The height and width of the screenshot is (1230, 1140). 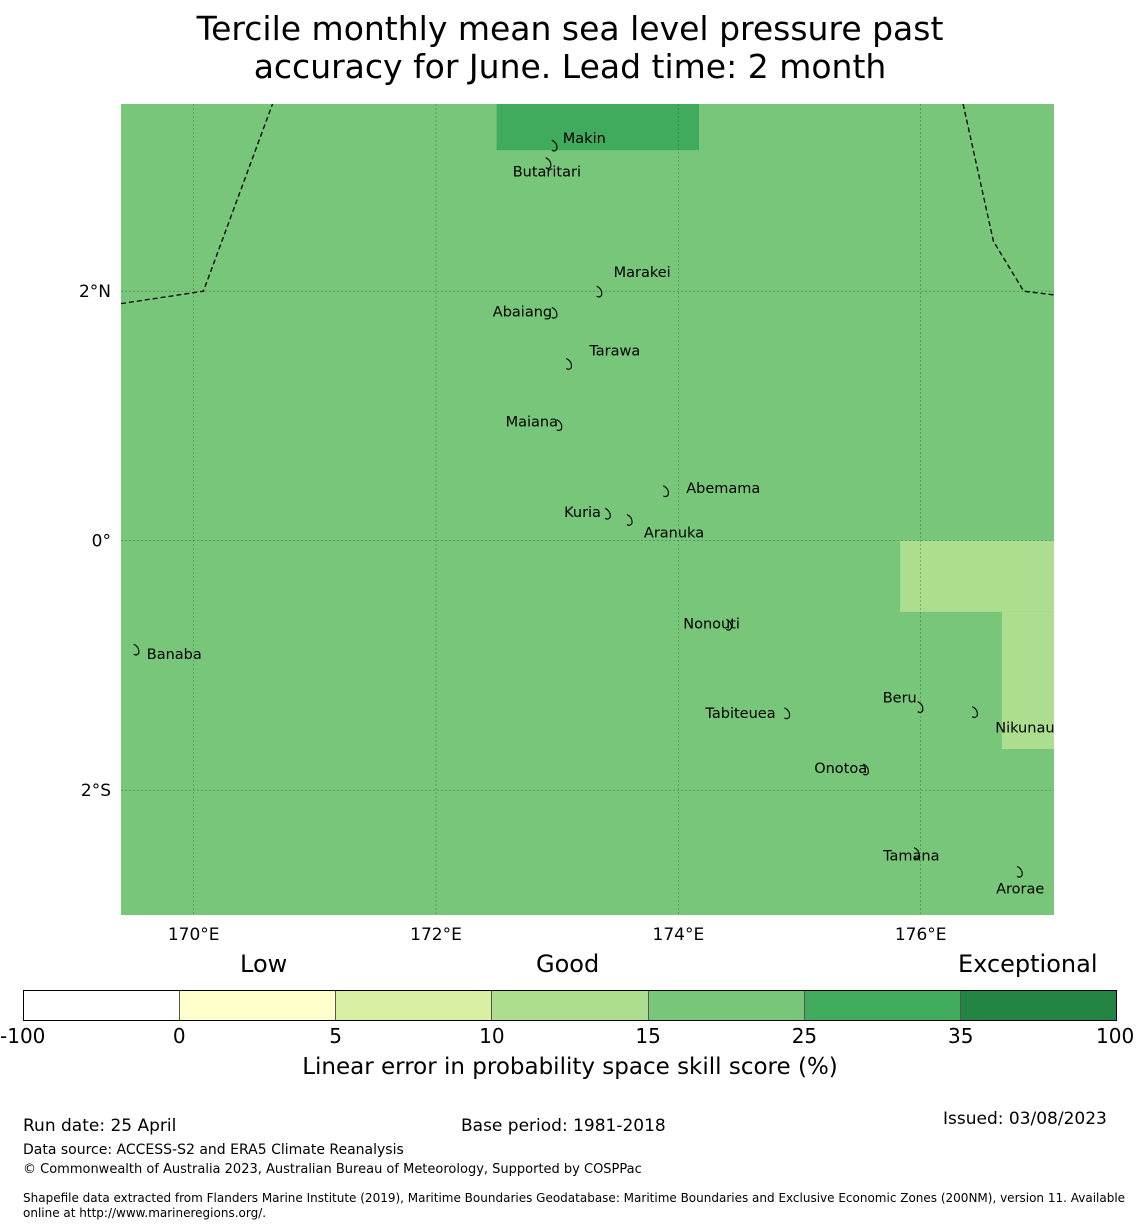 I want to click on island-label: Beru, so click(x=900, y=699).